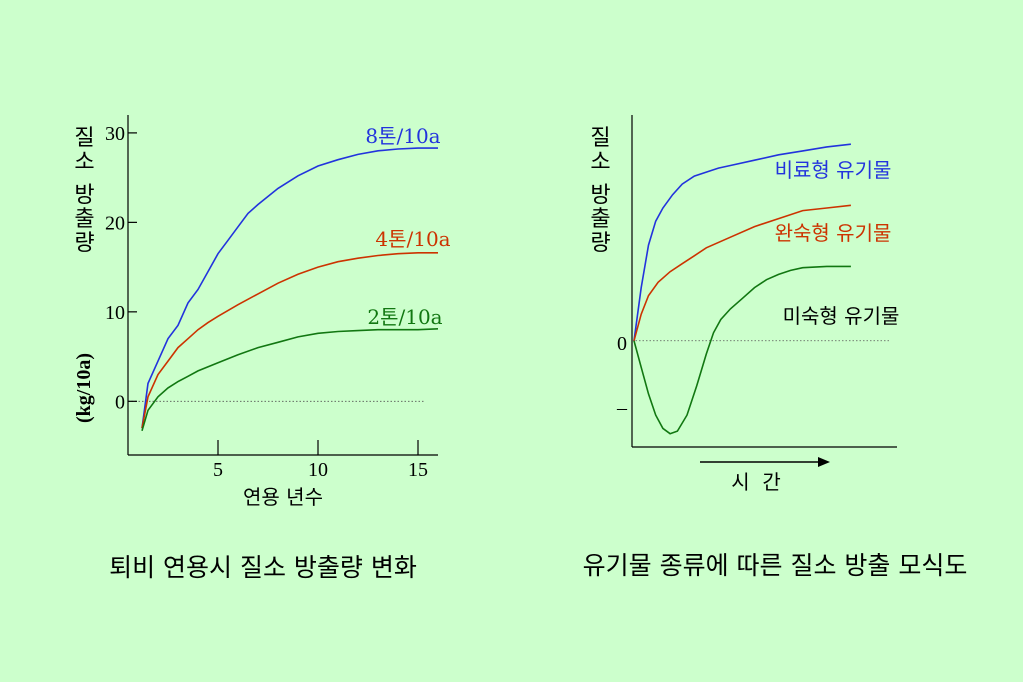 This screenshot has width=1023, height=682. What do you see at coordinates (120, 402) in the screenshot?
I see `chart1-y-tick-label: 0` at bounding box center [120, 402].